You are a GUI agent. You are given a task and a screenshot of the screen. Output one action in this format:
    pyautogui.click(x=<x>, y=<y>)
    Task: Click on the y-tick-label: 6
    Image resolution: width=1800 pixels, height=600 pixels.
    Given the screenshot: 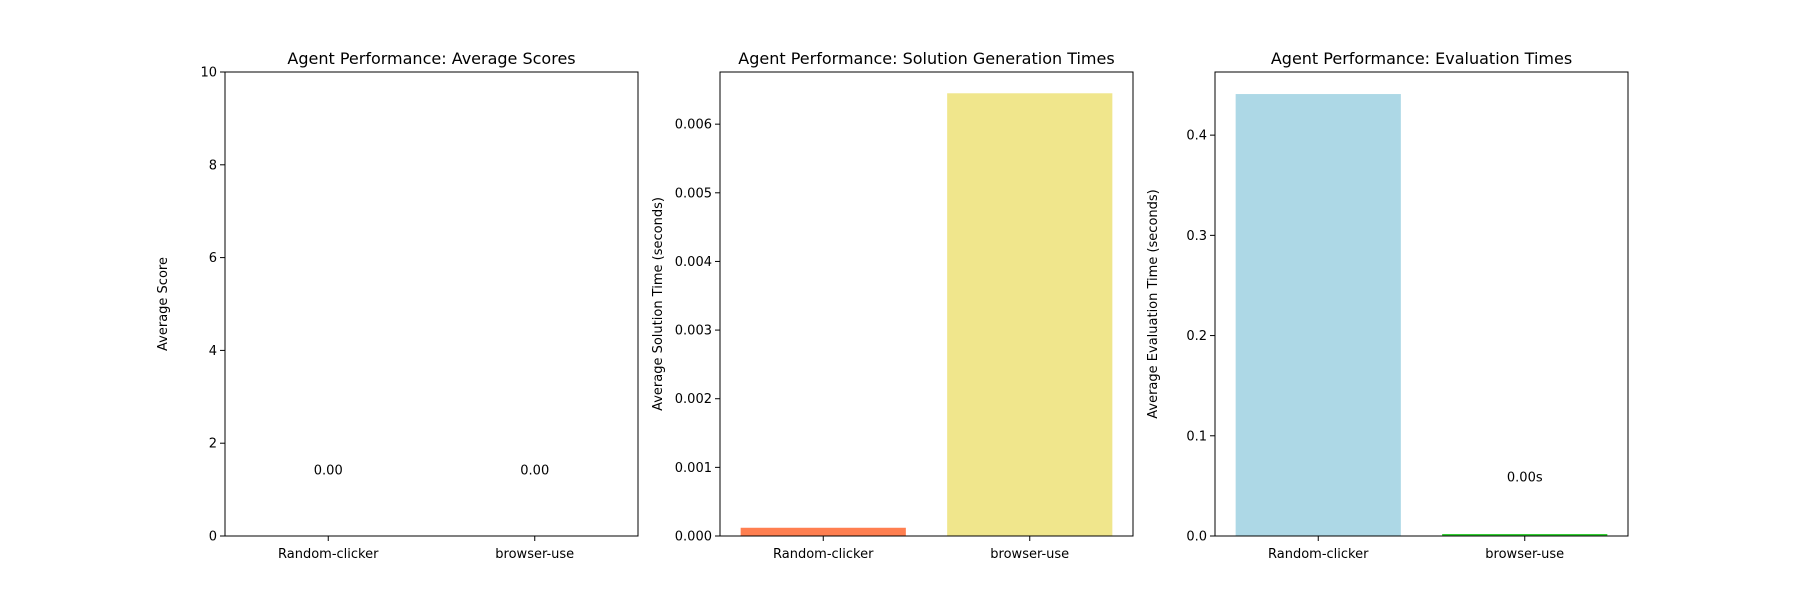 What is the action you would take?
    pyautogui.click(x=213, y=258)
    